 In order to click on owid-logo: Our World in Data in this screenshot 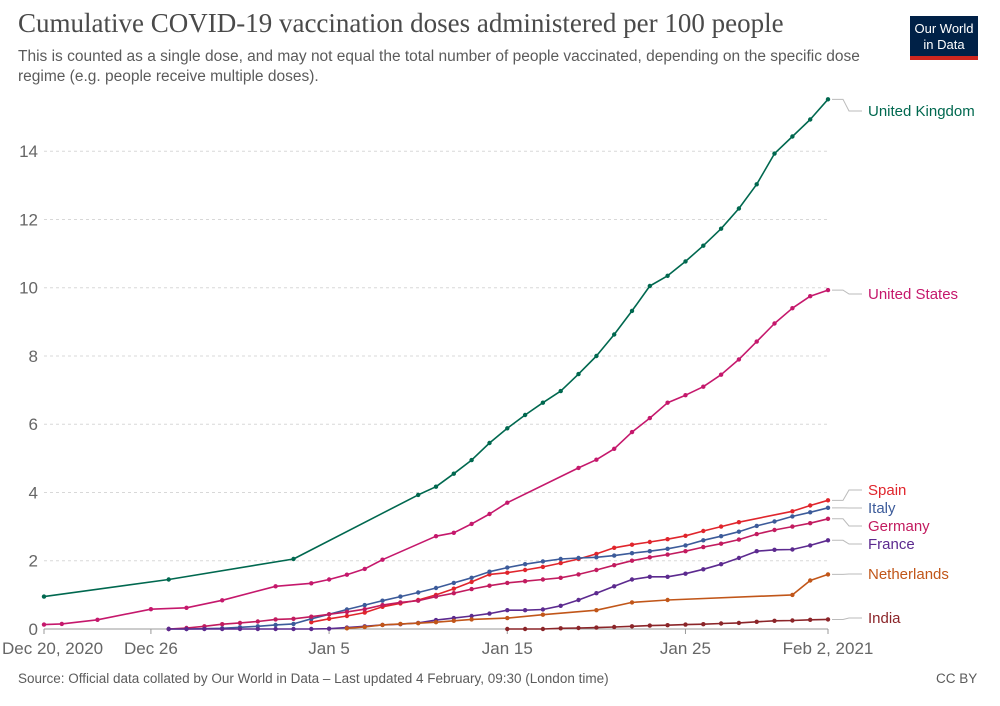, I will do `click(944, 38)`.